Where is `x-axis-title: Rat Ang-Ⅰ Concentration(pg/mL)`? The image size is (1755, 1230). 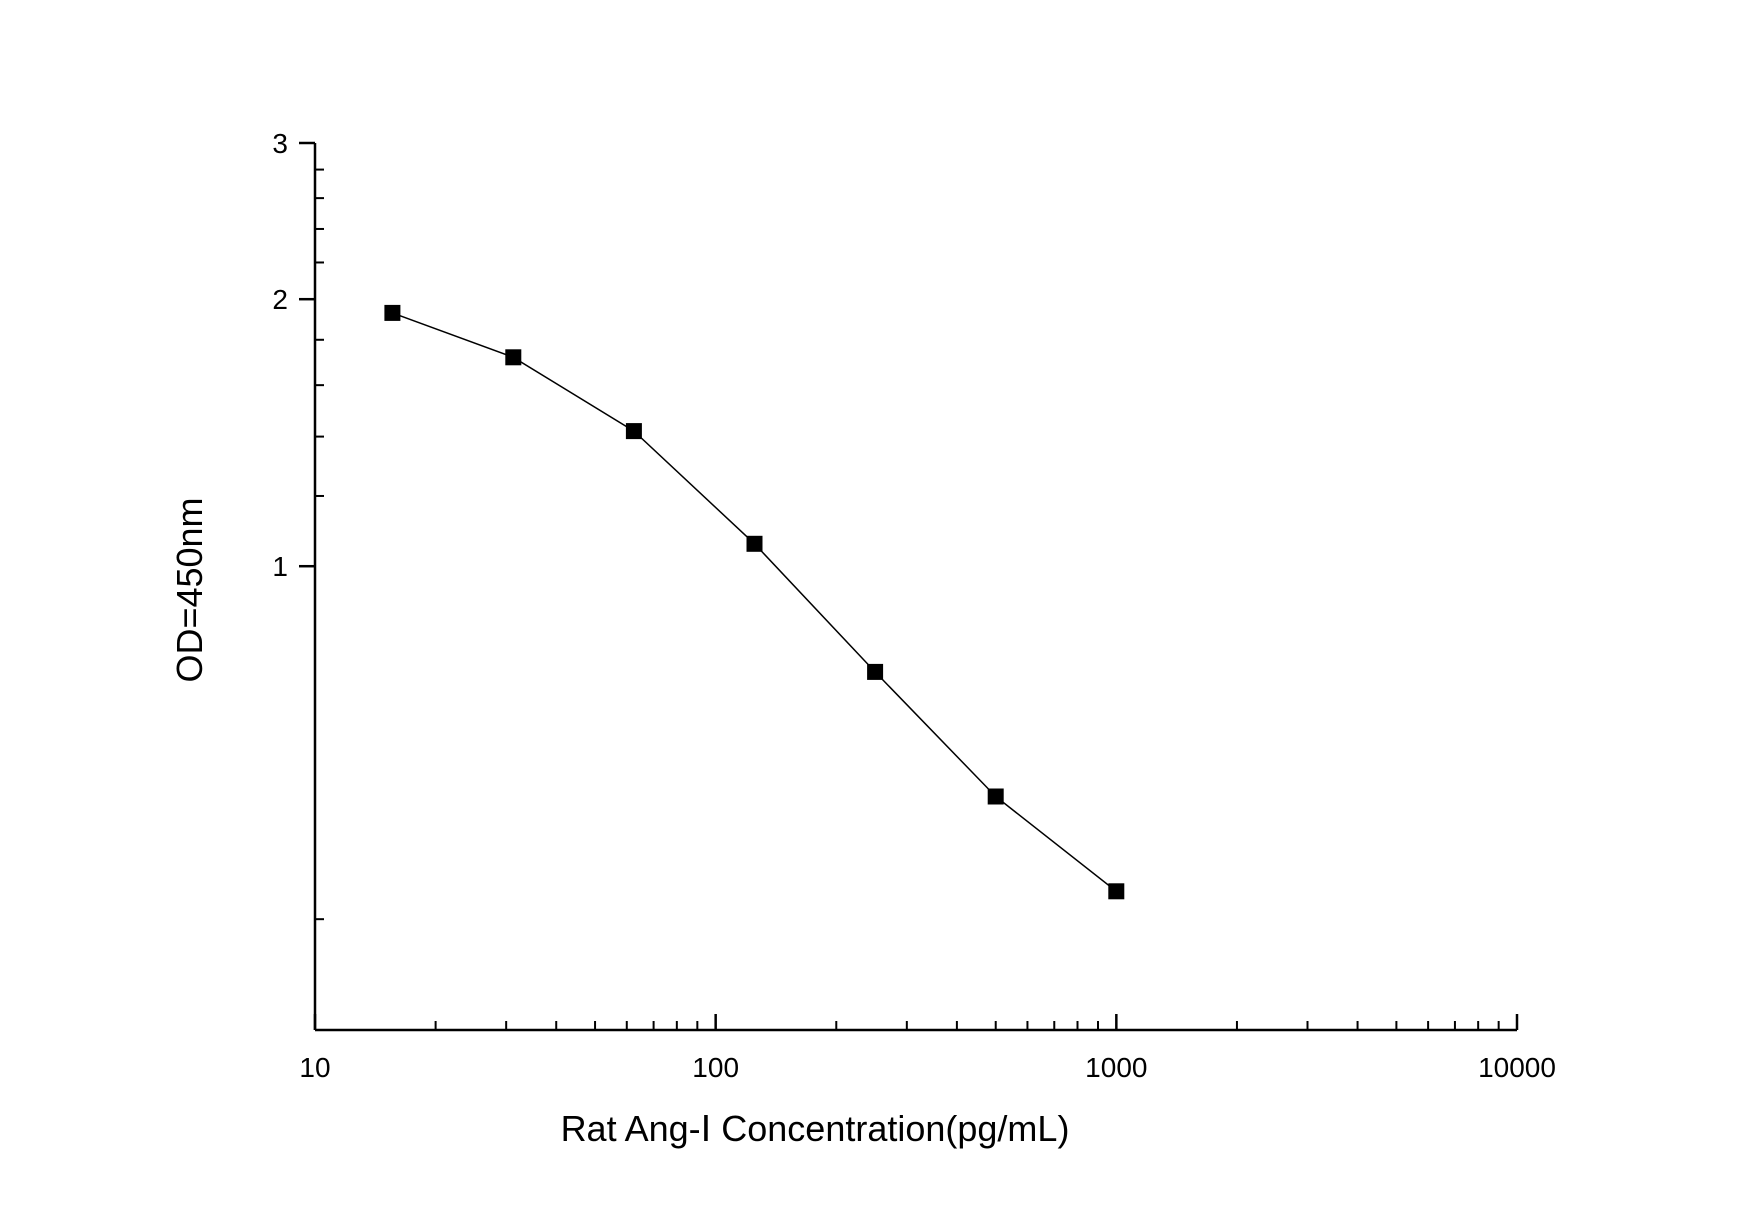
x-axis-title: Rat Ang-Ⅰ Concentration(pg/mL) is located at coordinates (815, 1128).